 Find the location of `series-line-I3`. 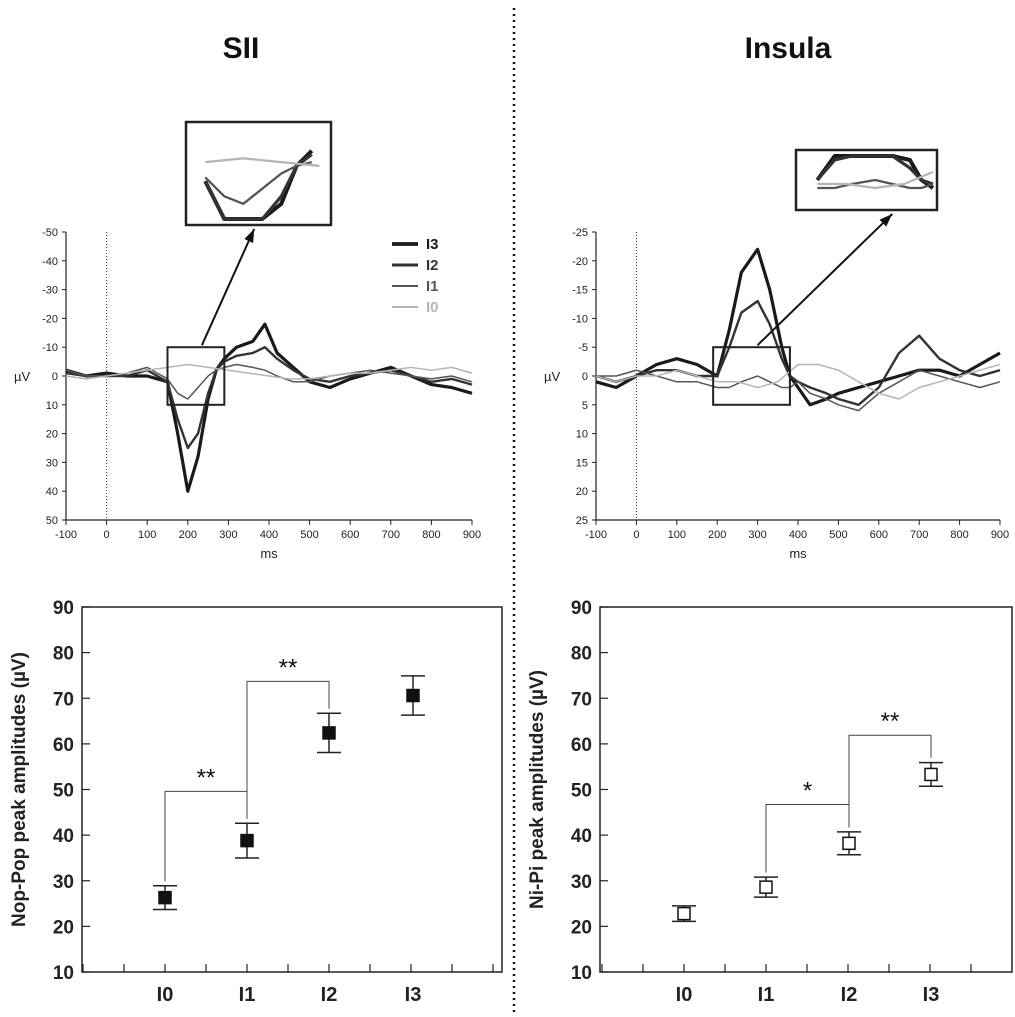

series-line-I3 is located at coordinates (269, 407).